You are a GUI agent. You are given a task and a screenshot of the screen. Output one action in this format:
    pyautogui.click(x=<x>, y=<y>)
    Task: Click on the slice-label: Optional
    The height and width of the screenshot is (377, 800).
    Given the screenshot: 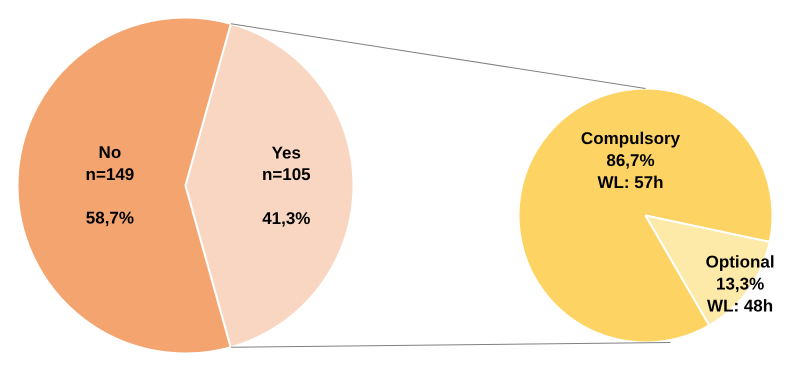 What is the action you would take?
    pyautogui.click(x=740, y=262)
    